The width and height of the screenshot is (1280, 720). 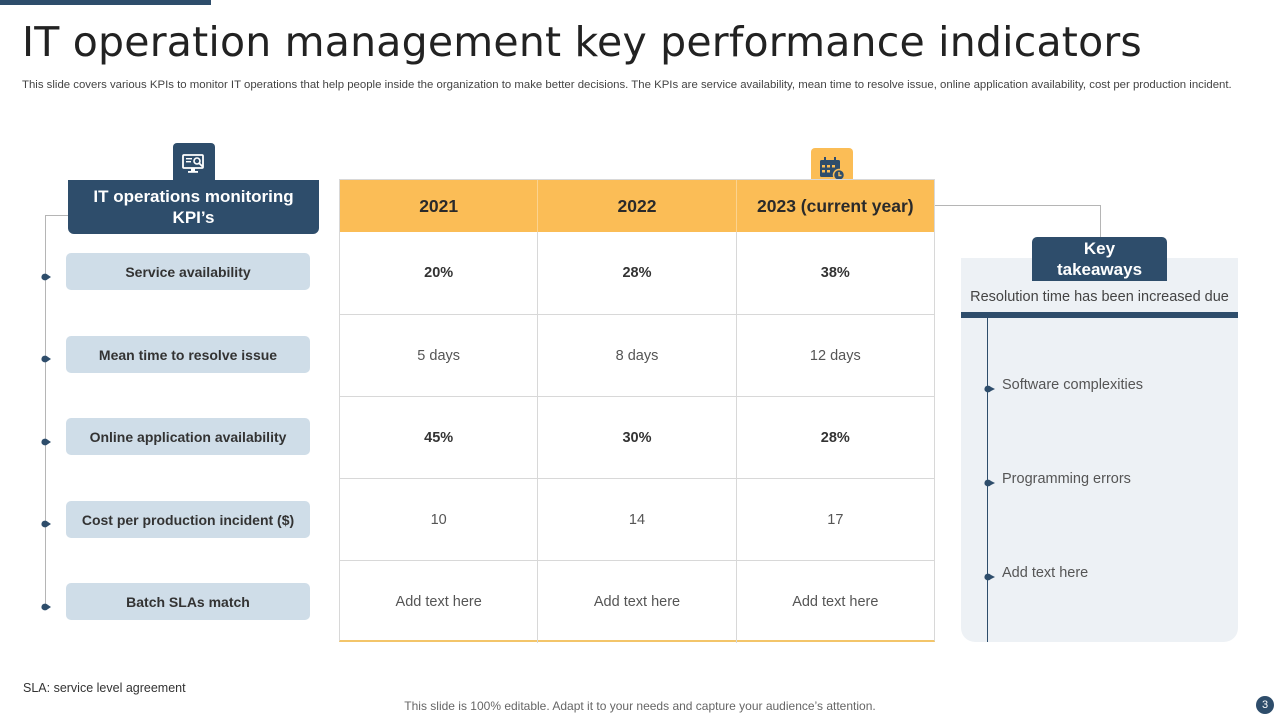 What do you see at coordinates (835, 356) in the screenshot?
I see `table-cell: 12 days` at bounding box center [835, 356].